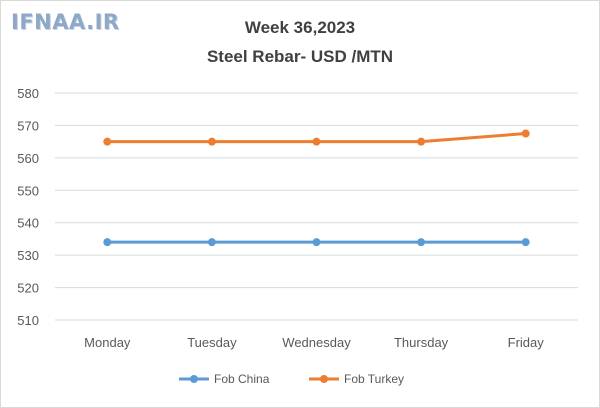 The width and height of the screenshot is (600, 408). What do you see at coordinates (107, 141) in the screenshot?
I see `data-point-fob-turkey-monday` at bounding box center [107, 141].